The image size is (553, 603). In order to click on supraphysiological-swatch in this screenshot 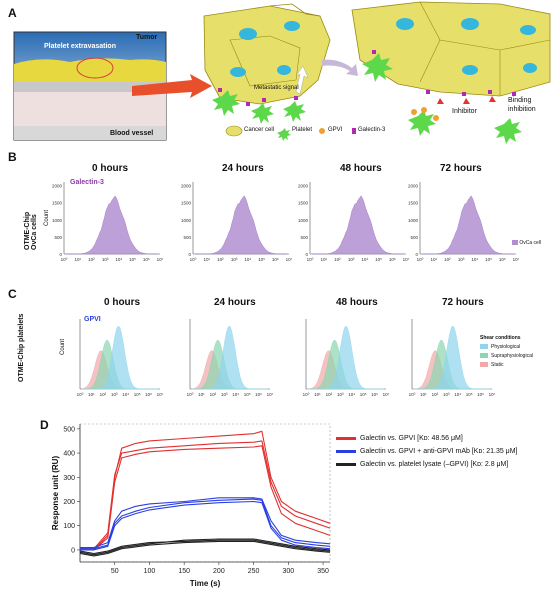, I will do `click(484, 356)`.